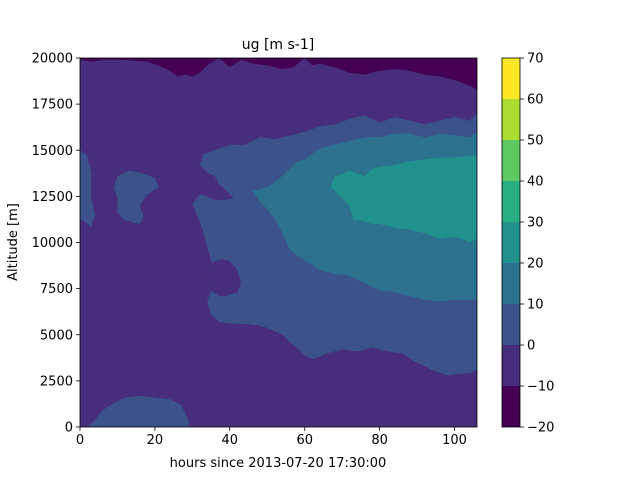 The image size is (640, 480). I want to click on y-tick-label: 5000, so click(56, 335).